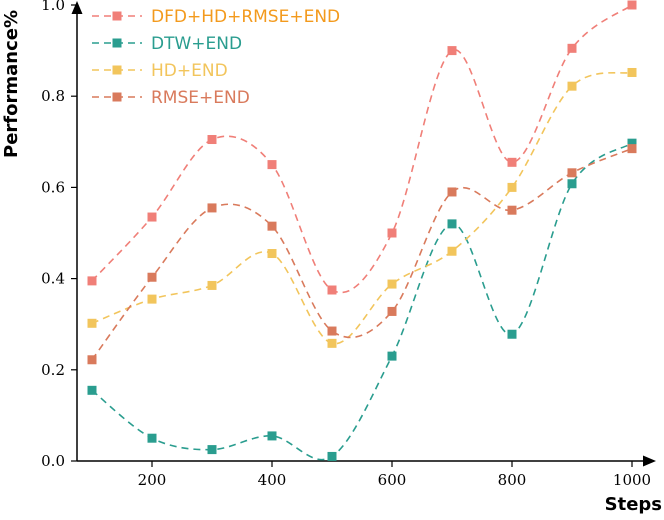  What do you see at coordinates (196, 44) in the screenshot?
I see `legend-label: DTW+END` at bounding box center [196, 44].